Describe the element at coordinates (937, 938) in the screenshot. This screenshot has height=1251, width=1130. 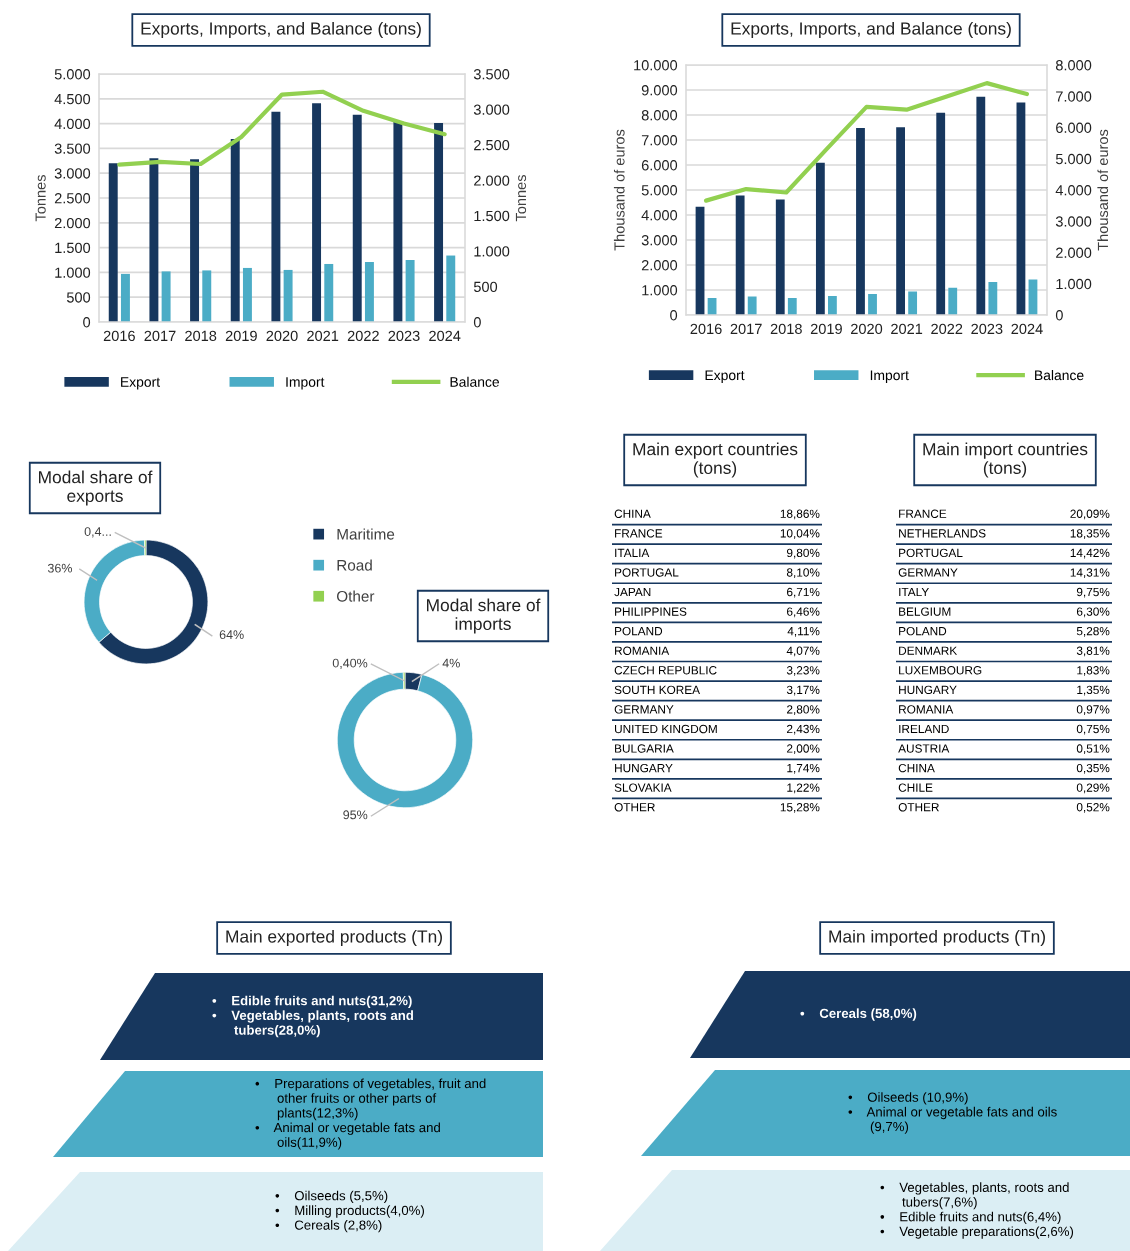
I see `text: Main imported products (Tn)` at that location.